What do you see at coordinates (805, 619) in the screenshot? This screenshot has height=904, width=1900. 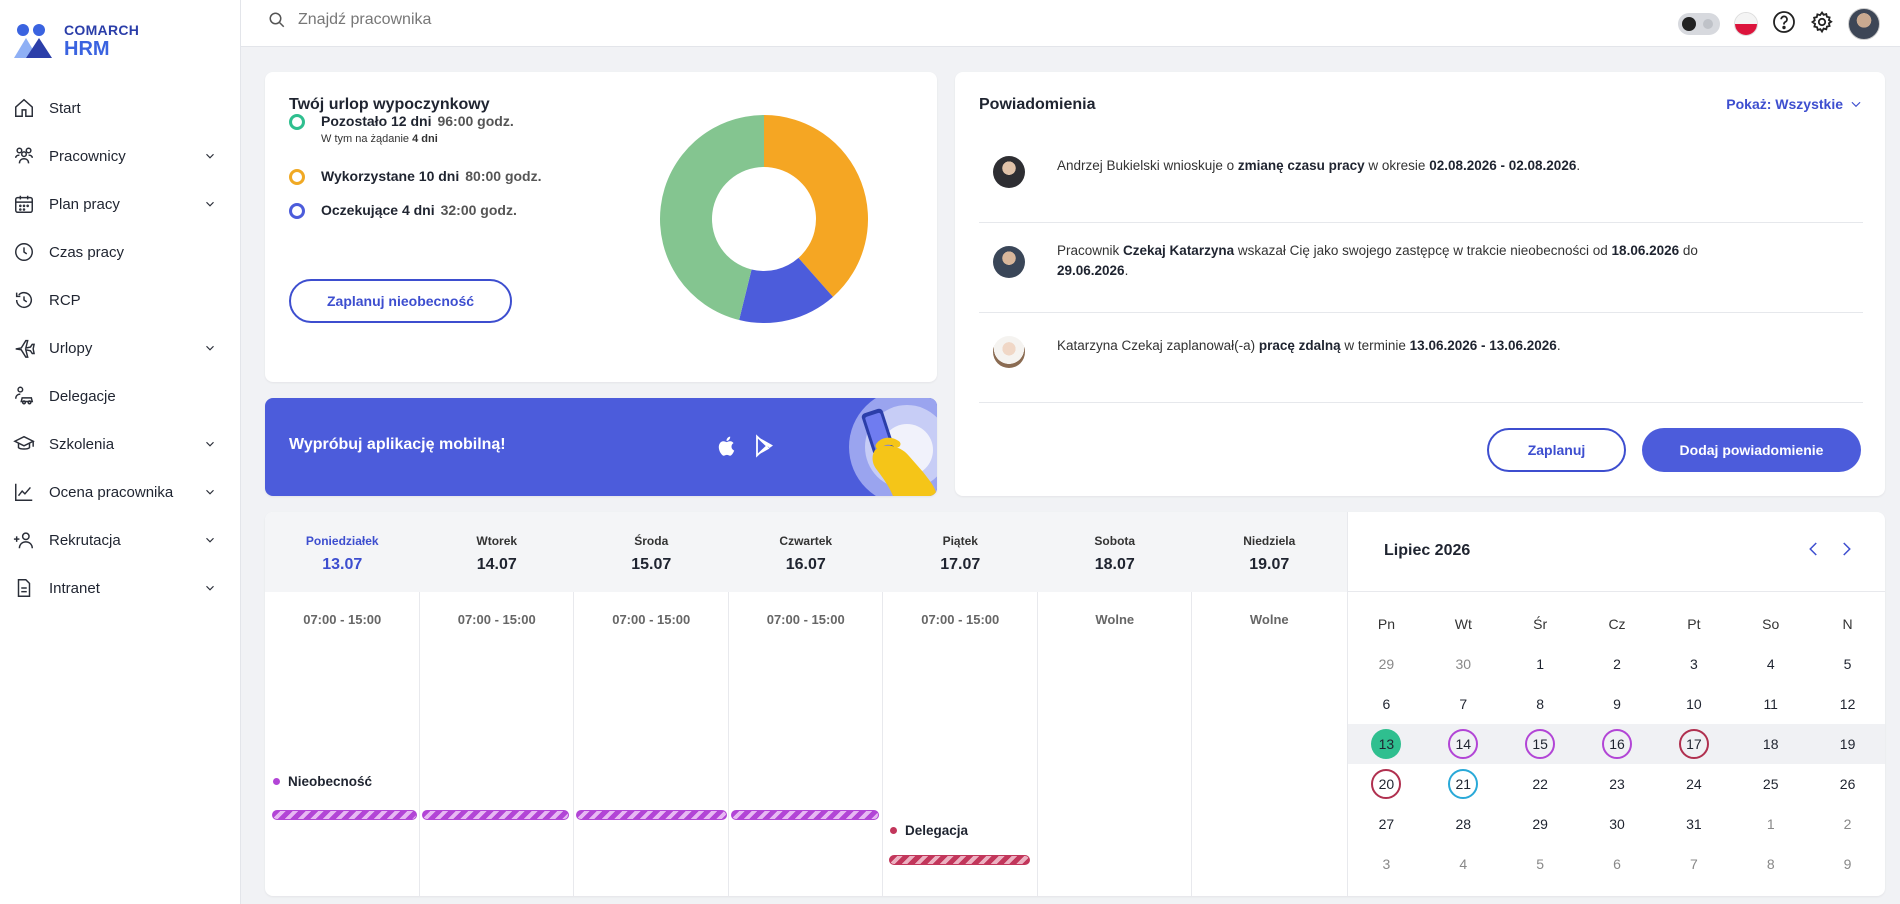 I see `day-hours: 07:00 - 15:00` at bounding box center [805, 619].